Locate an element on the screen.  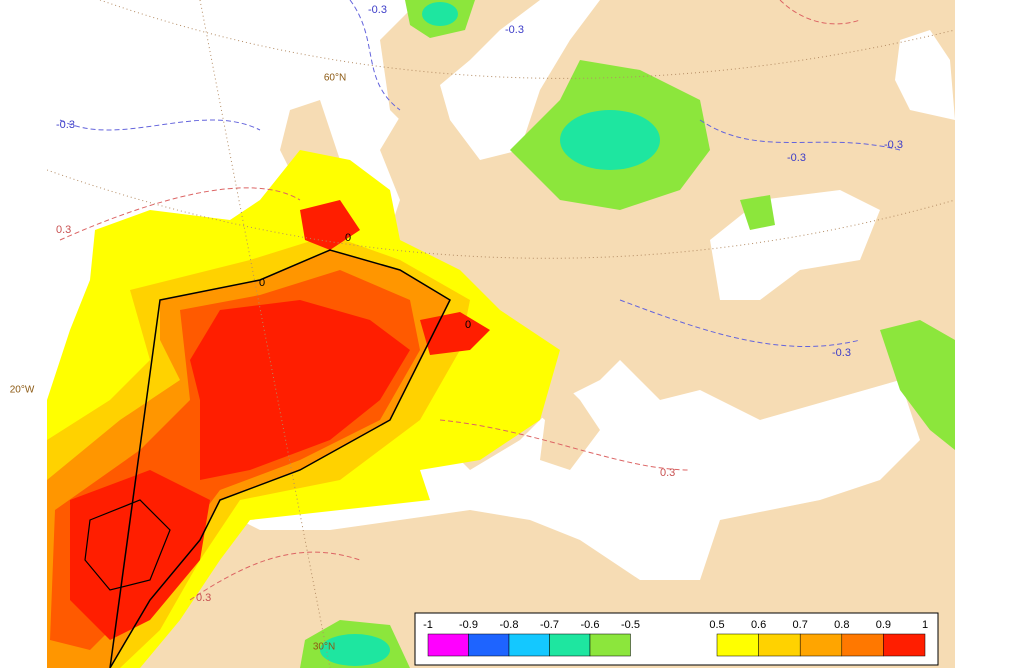
colorbar-tick-label: -0.7 is located at coordinates (549, 625).